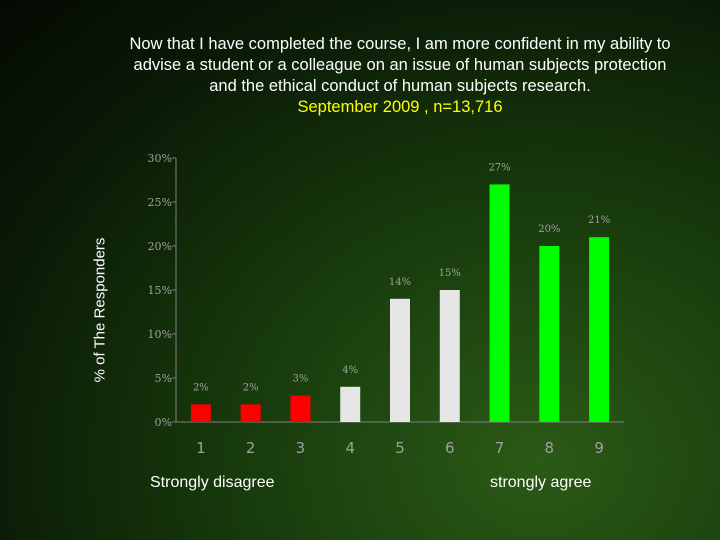  Describe the element at coordinates (450, 273) in the screenshot. I see `bar-data-label: 15%` at that location.